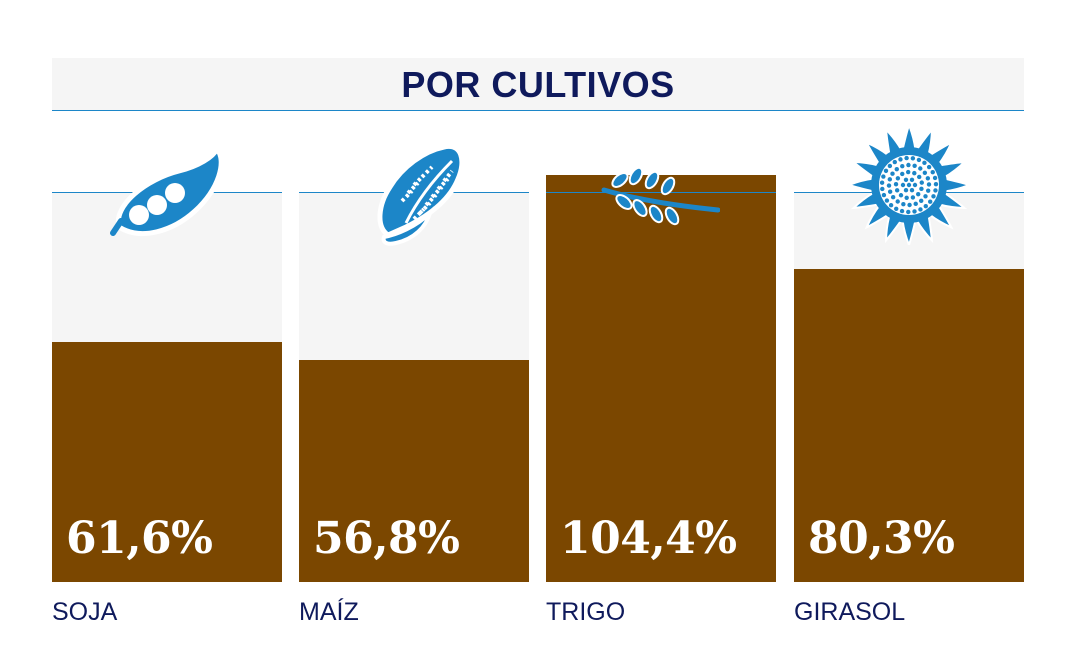 The width and height of the screenshot is (1081, 658). What do you see at coordinates (881, 538) in the screenshot?
I see `value-label: 80,3%` at bounding box center [881, 538].